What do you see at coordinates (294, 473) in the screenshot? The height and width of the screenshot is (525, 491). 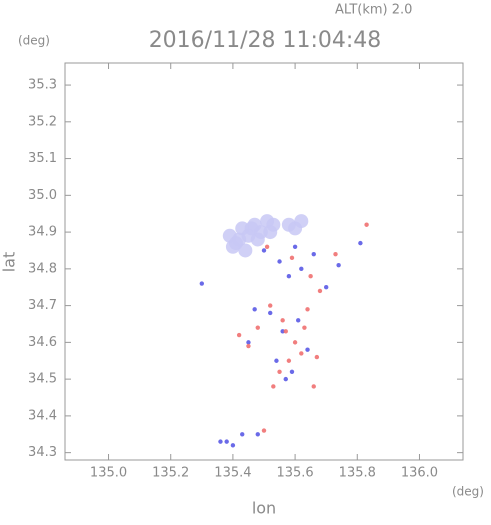 I see `x-tick-label: 135.6` at bounding box center [294, 473].